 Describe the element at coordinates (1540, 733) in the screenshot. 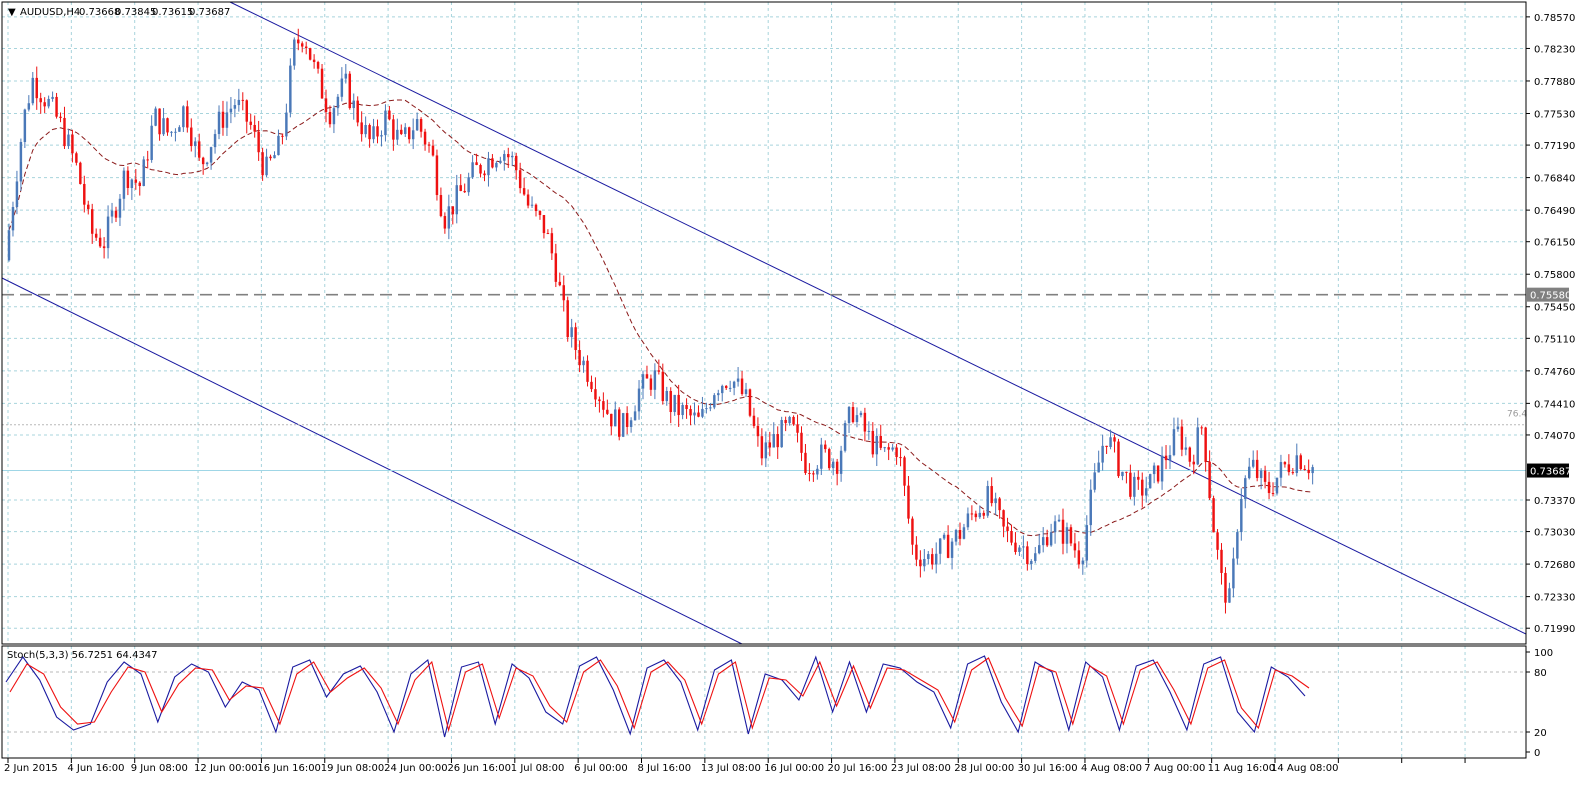

I see `stochastic-tick-label: 20` at that location.